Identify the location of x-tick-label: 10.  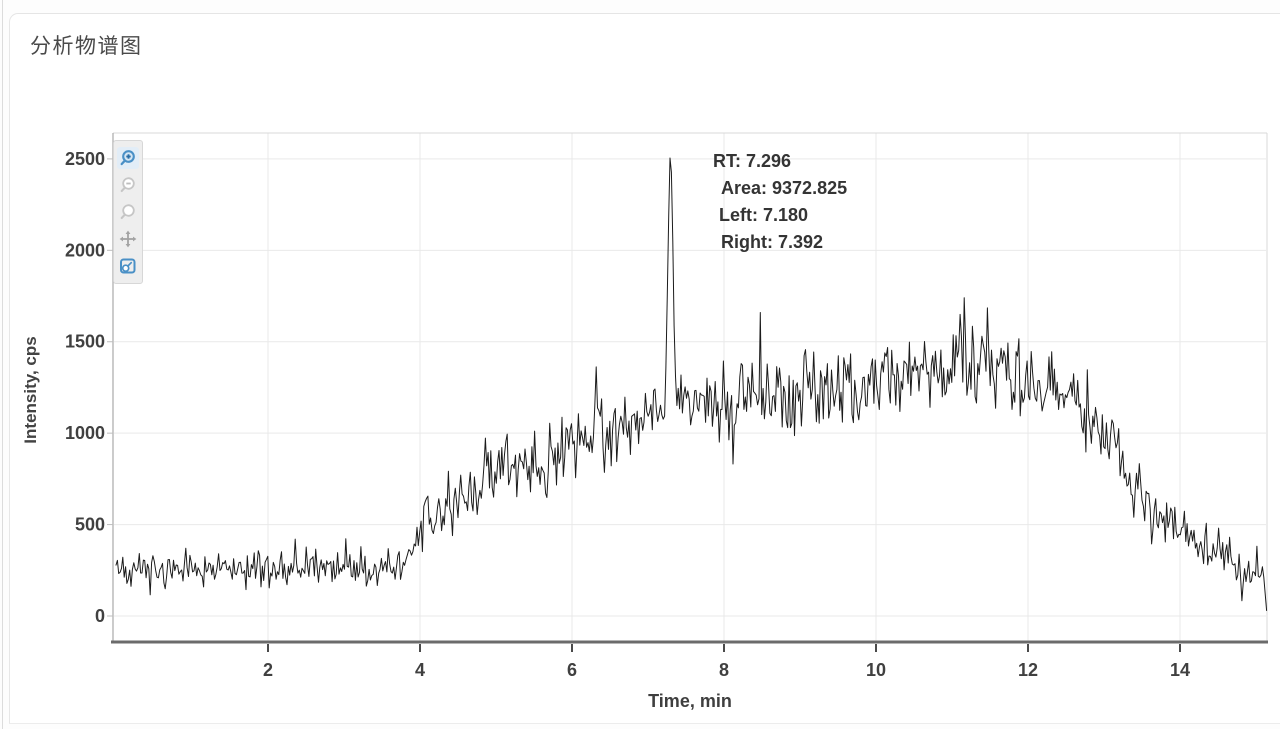
(876, 670).